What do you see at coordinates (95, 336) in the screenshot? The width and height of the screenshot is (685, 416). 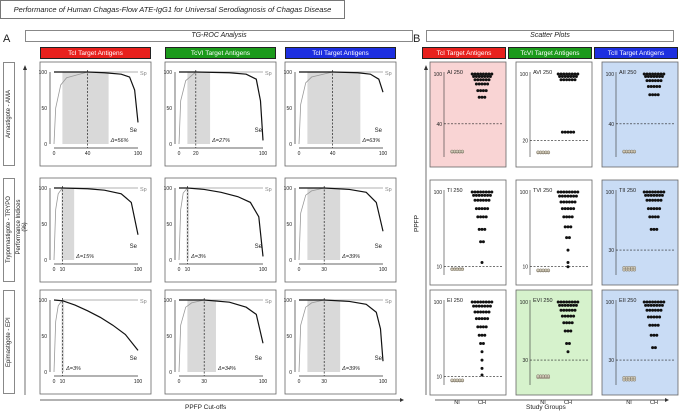 I see `roc-sp-curve` at bounding box center [95, 336].